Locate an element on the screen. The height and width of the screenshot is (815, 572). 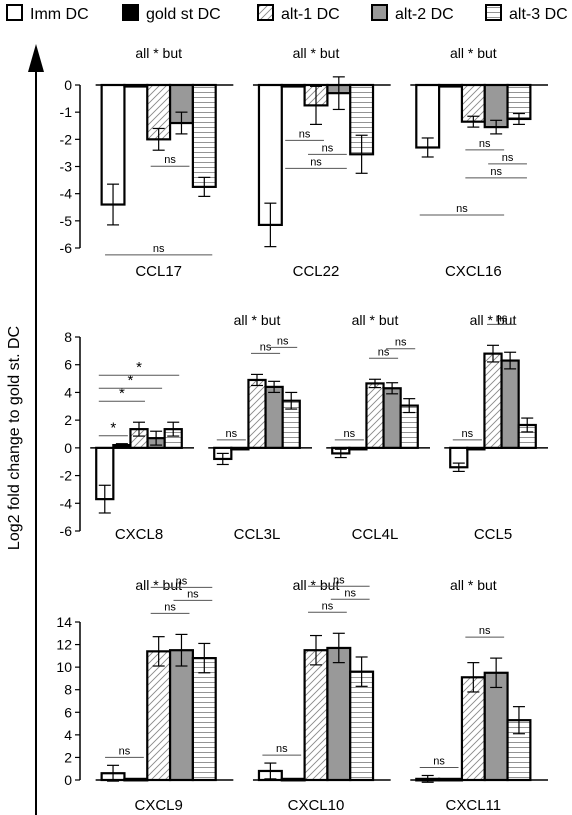
category-label: CXCL16 is located at coordinates (473, 271).